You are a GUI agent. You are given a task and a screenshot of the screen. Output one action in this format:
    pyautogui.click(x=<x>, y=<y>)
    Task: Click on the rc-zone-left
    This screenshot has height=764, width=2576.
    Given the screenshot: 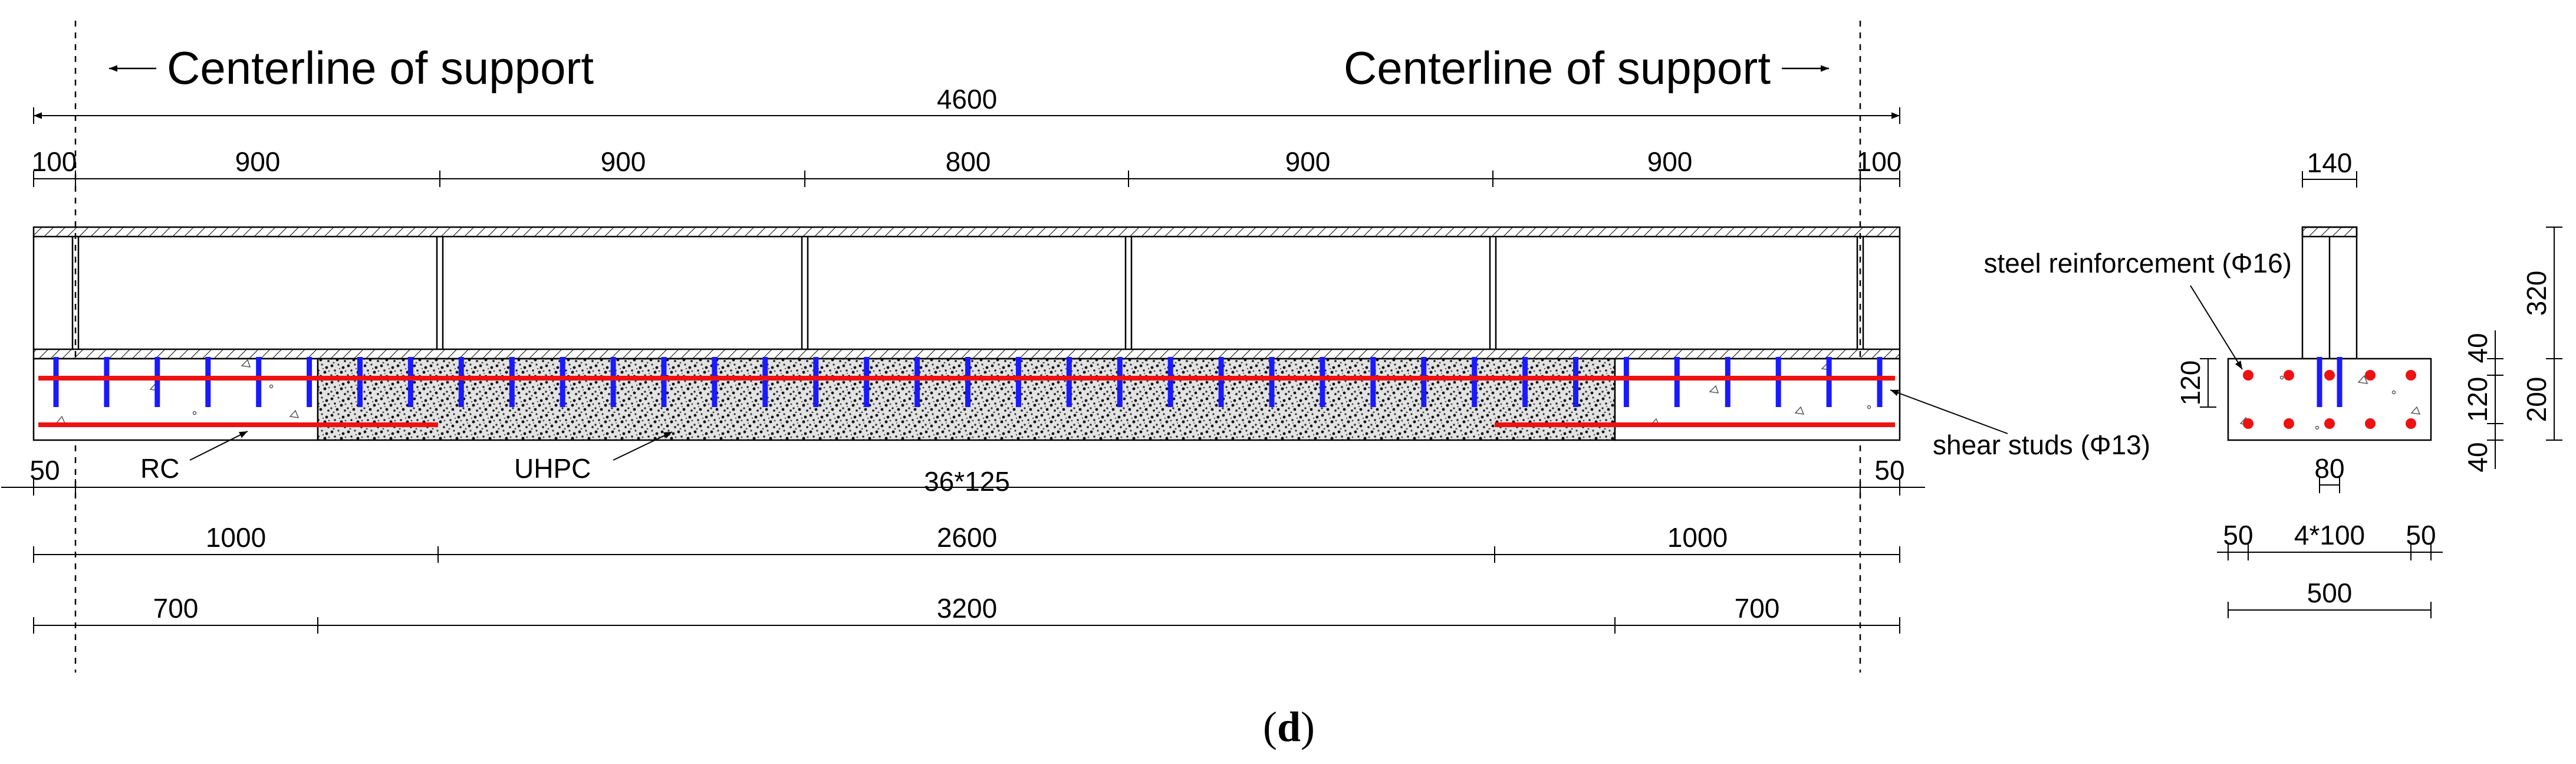 What is the action you would take?
    pyautogui.click(x=176, y=399)
    